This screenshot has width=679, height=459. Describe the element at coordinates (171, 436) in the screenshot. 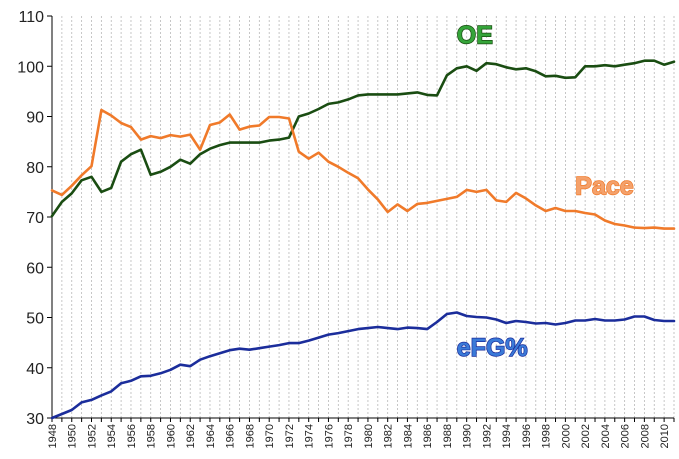

I see `x-tick-label-1960: 1960` at that location.